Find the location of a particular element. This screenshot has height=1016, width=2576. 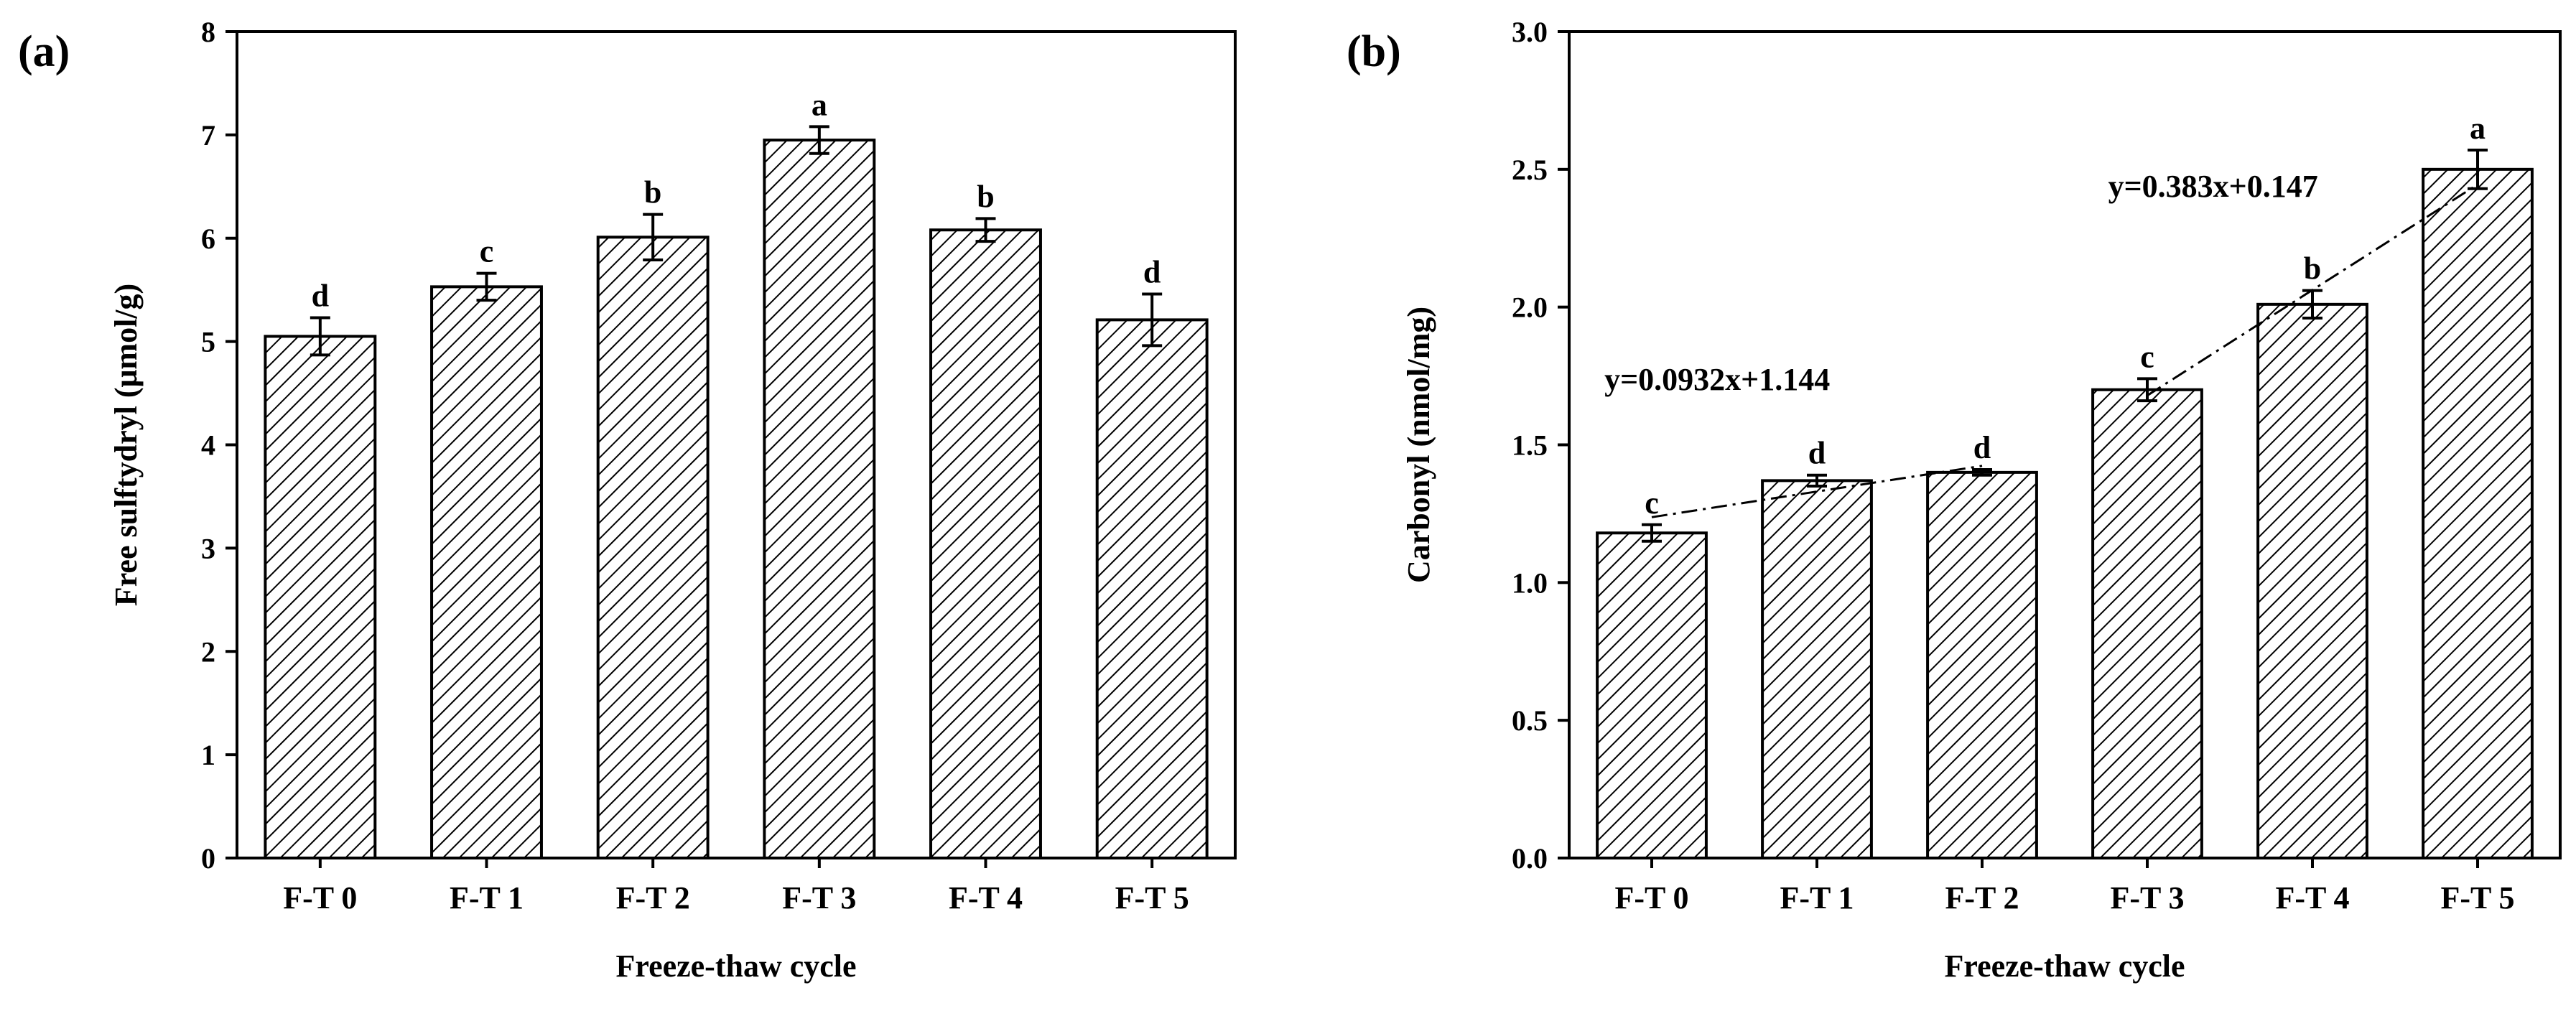

y-tick-label: 2 is located at coordinates (208, 651).